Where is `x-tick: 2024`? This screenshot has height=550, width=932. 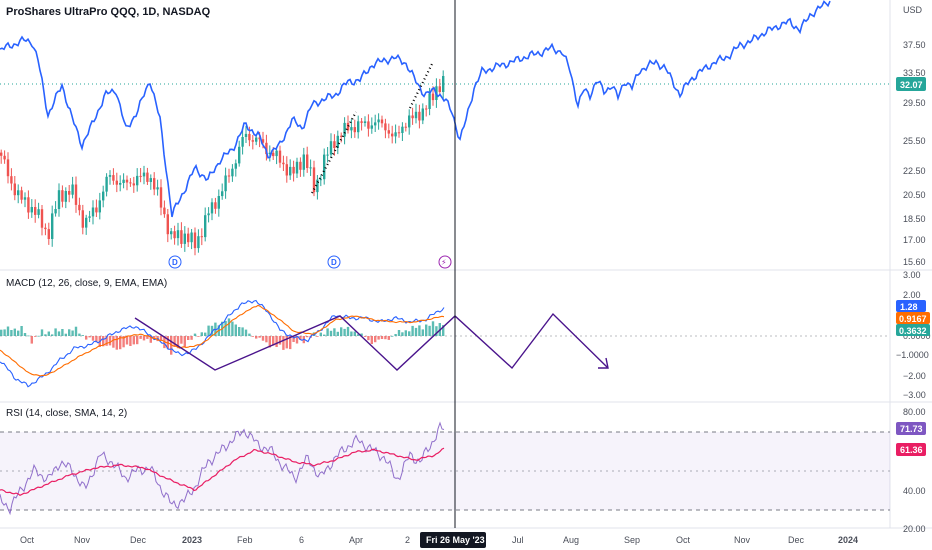 x-tick: 2024 is located at coordinates (848, 540).